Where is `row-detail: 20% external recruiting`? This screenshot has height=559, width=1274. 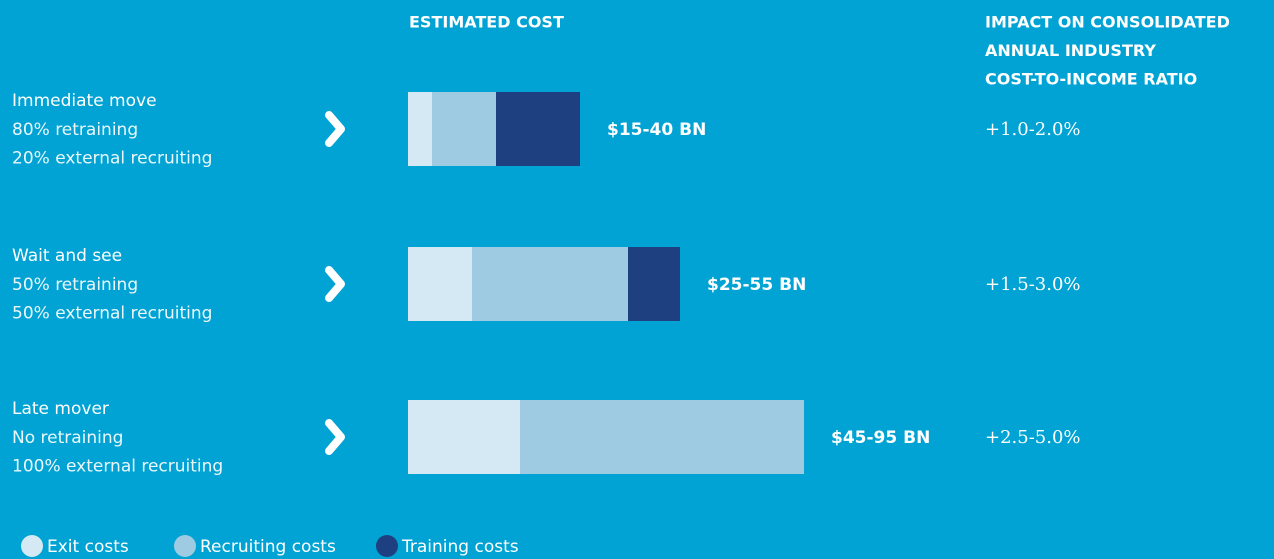
row-detail: 20% external recruiting is located at coordinates (112, 159).